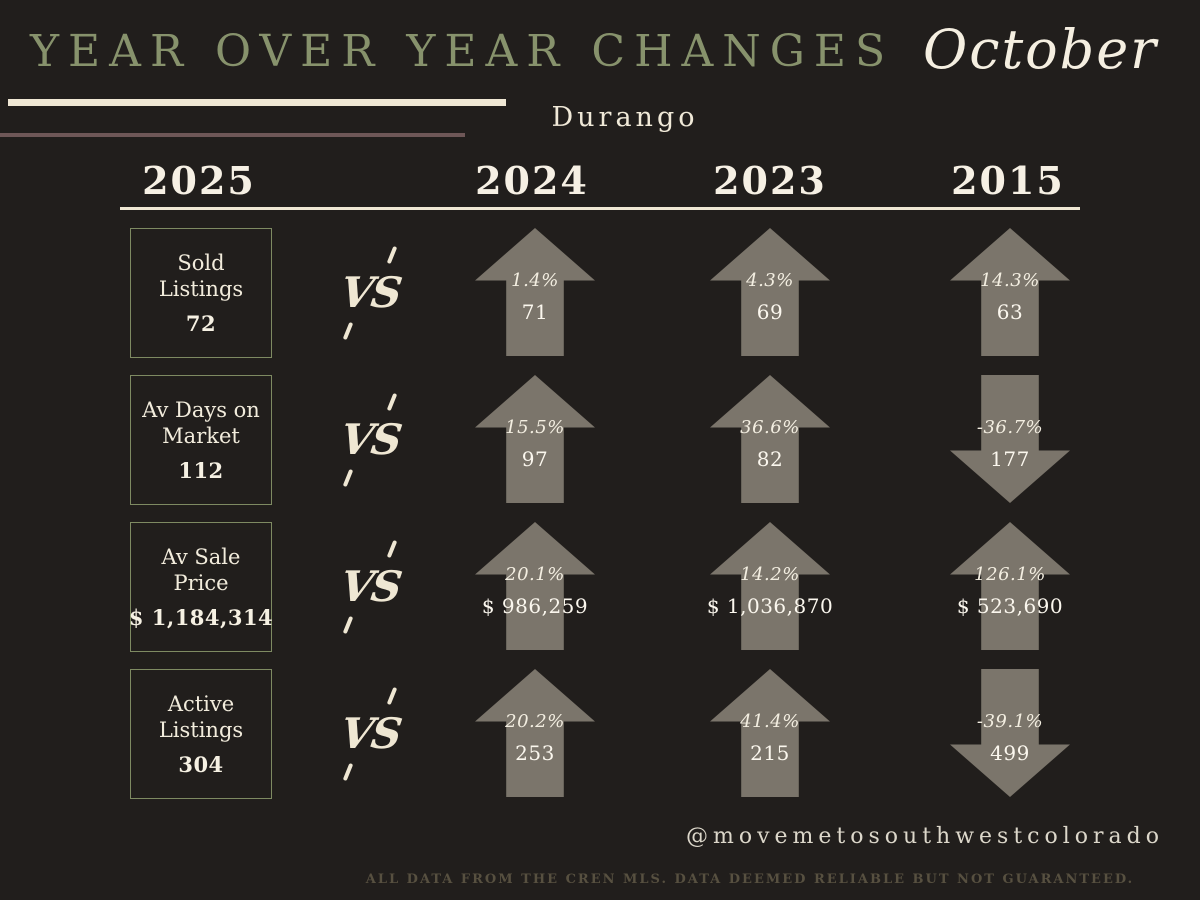 The height and width of the screenshot is (900, 1200). I want to click on metric-current-value: $ 1,184,314, so click(201, 618).